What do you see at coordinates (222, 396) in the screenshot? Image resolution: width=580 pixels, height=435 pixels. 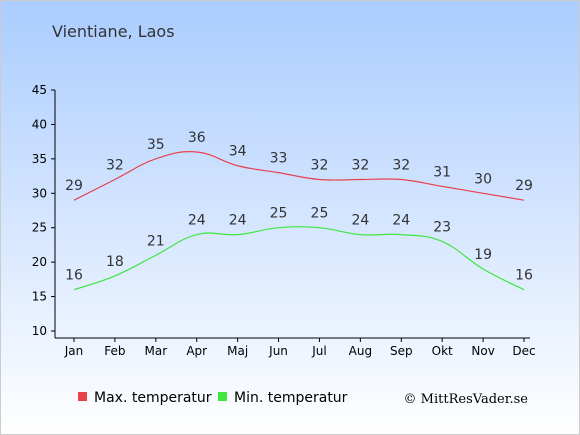 I see `legend-swatch-min` at bounding box center [222, 396].